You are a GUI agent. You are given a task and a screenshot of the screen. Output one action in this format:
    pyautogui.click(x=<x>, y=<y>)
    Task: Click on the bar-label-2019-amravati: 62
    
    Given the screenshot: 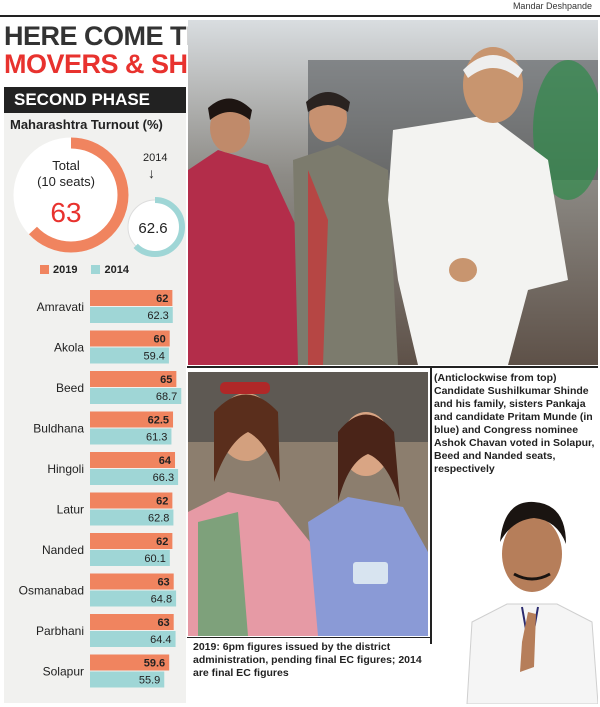 What is the action you would take?
    pyautogui.click(x=162, y=299)
    